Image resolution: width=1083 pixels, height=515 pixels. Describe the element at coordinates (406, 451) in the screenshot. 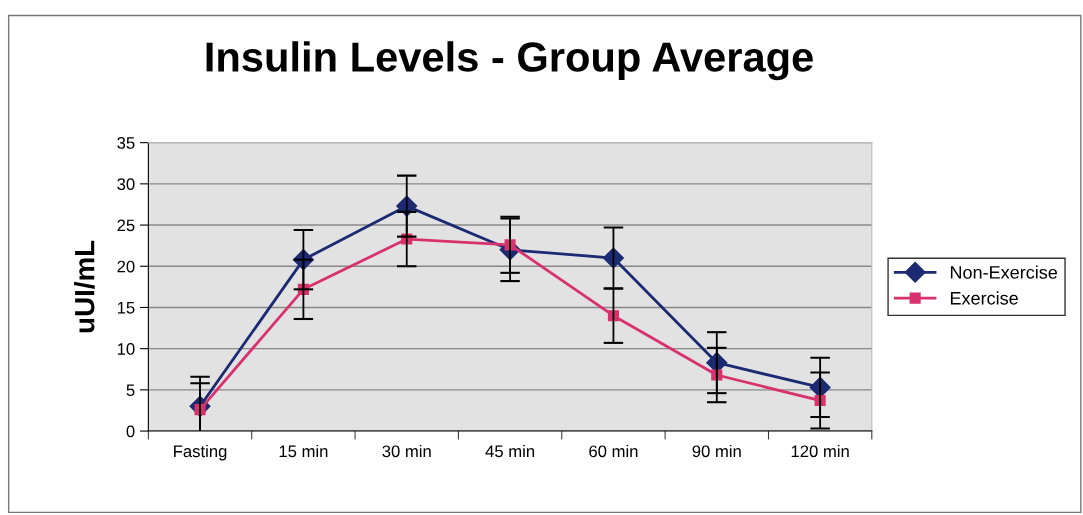

I see `x-tick-label: 30 min` at that location.